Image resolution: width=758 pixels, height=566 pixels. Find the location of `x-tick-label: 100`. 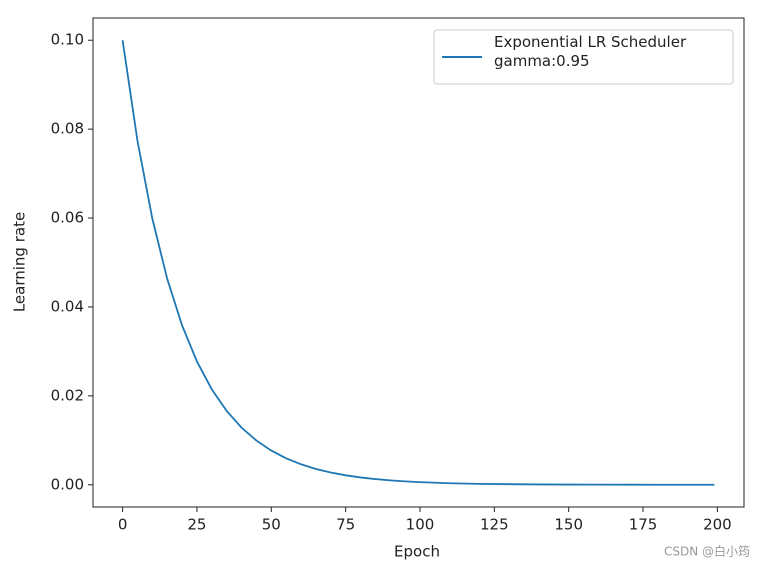

x-tick-label: 100 is located at coordinates (420, 525).